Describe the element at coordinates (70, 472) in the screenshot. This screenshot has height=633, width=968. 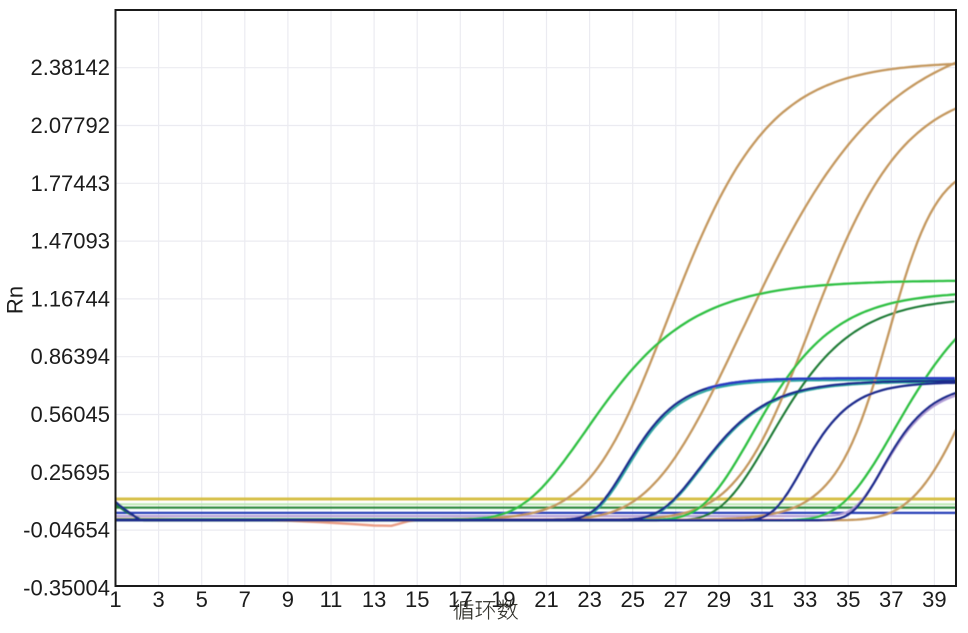
I see `svg-text: 0.25695` at that location.